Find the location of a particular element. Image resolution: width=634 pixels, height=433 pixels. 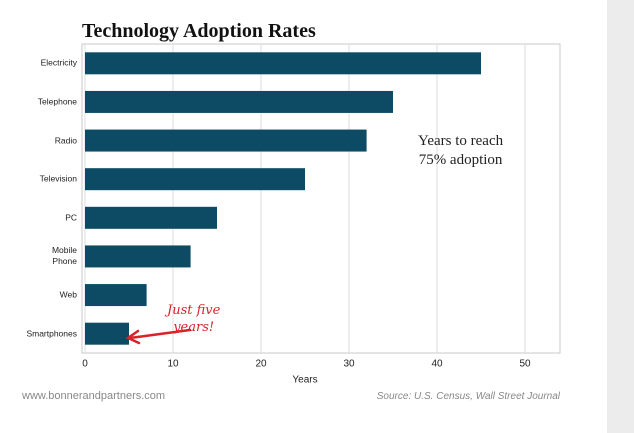

y-tick-label: Smartphones is located at coordinates (51, 333).